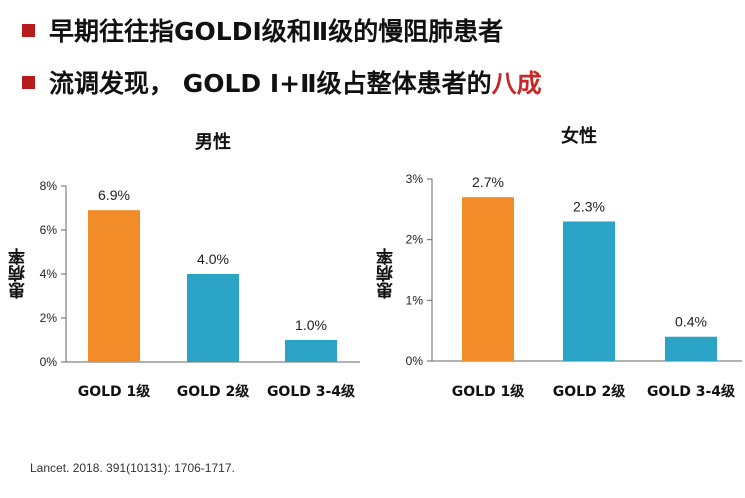  I want to click on chart-1-ytick-label: 2%, so click(49, 318).